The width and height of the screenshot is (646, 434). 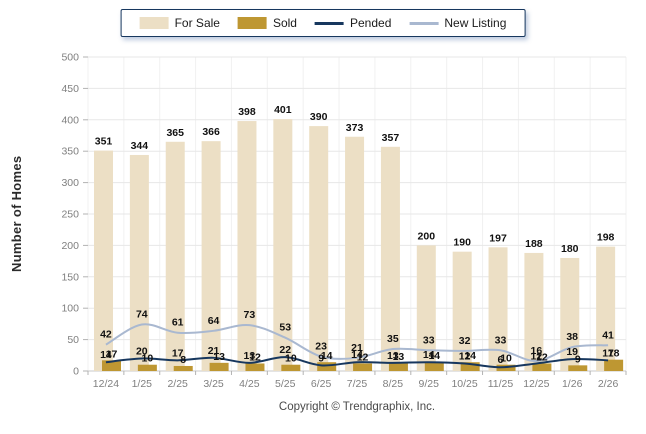 I want to click on for-sale-value-label: 197, so click(x=498, y=238).